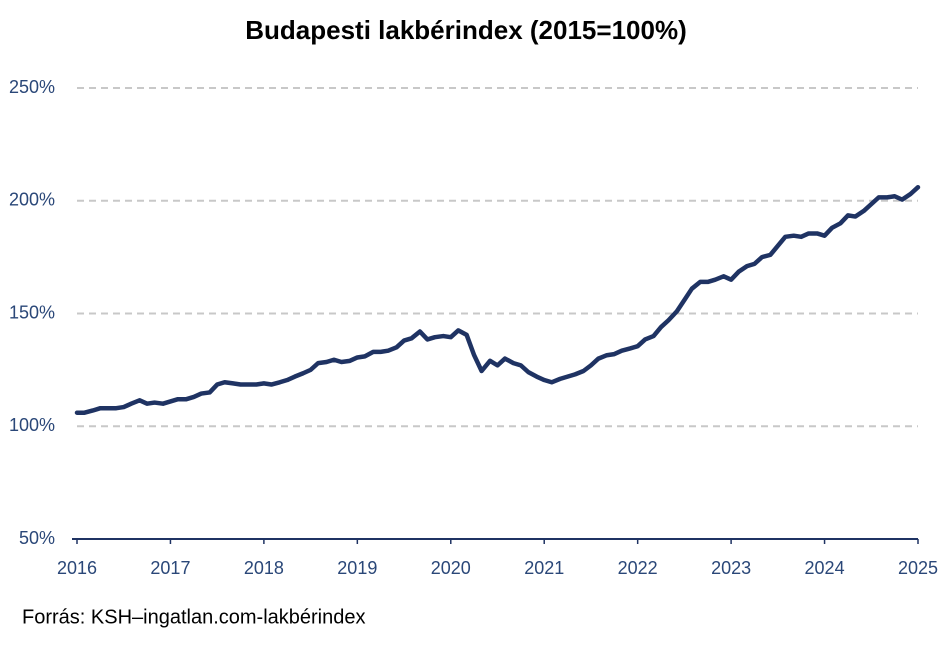  What do you see at coordinates (544, 568) in the screenshot?
I see `x-tick-label: 2021` at bounding box center [544, 568].